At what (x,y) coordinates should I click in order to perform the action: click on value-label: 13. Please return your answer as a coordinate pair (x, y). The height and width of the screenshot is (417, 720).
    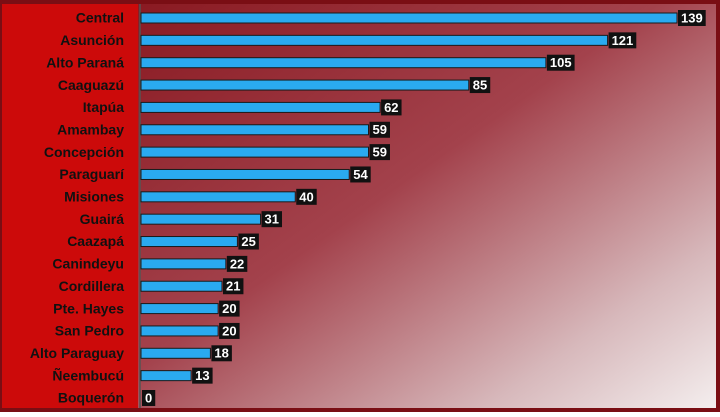
    Looking at the image, I should click on (202, 375).